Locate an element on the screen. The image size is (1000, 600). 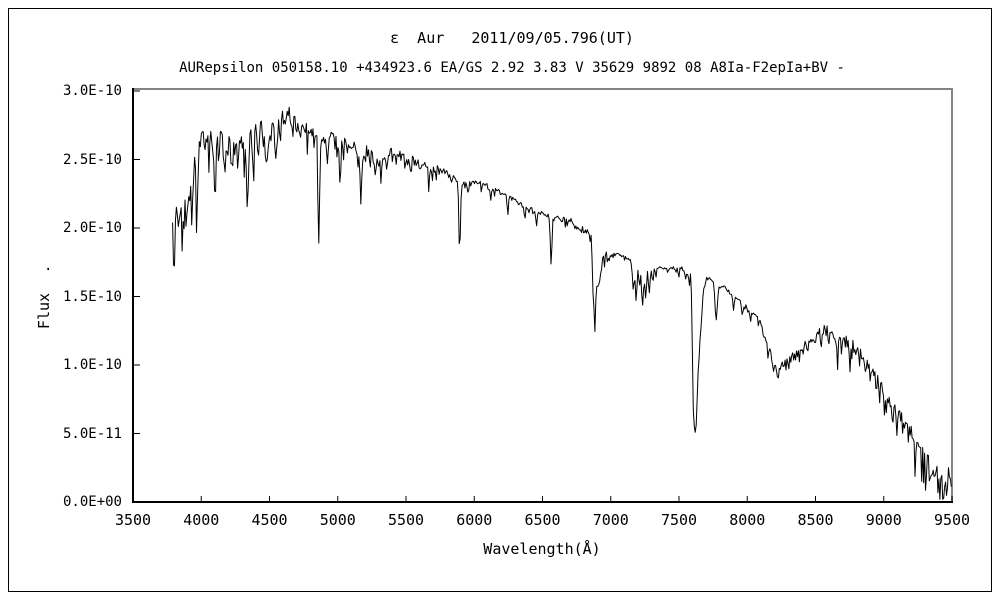
x-tick-label: 3500 is located at coordinates (133, 520).